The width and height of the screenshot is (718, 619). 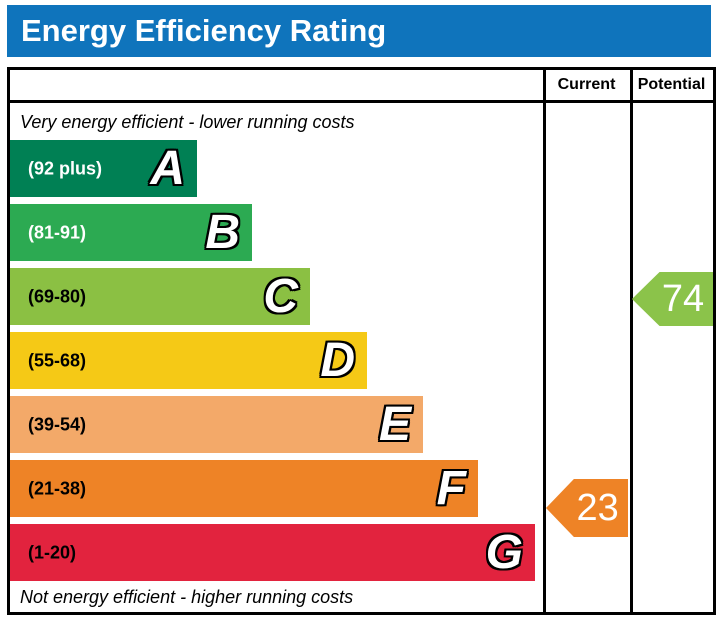 What do you see at coordinates (57, 424) in the screenshot?
I see `band-e-range: (39-54)` at bounding box center [57, 424].